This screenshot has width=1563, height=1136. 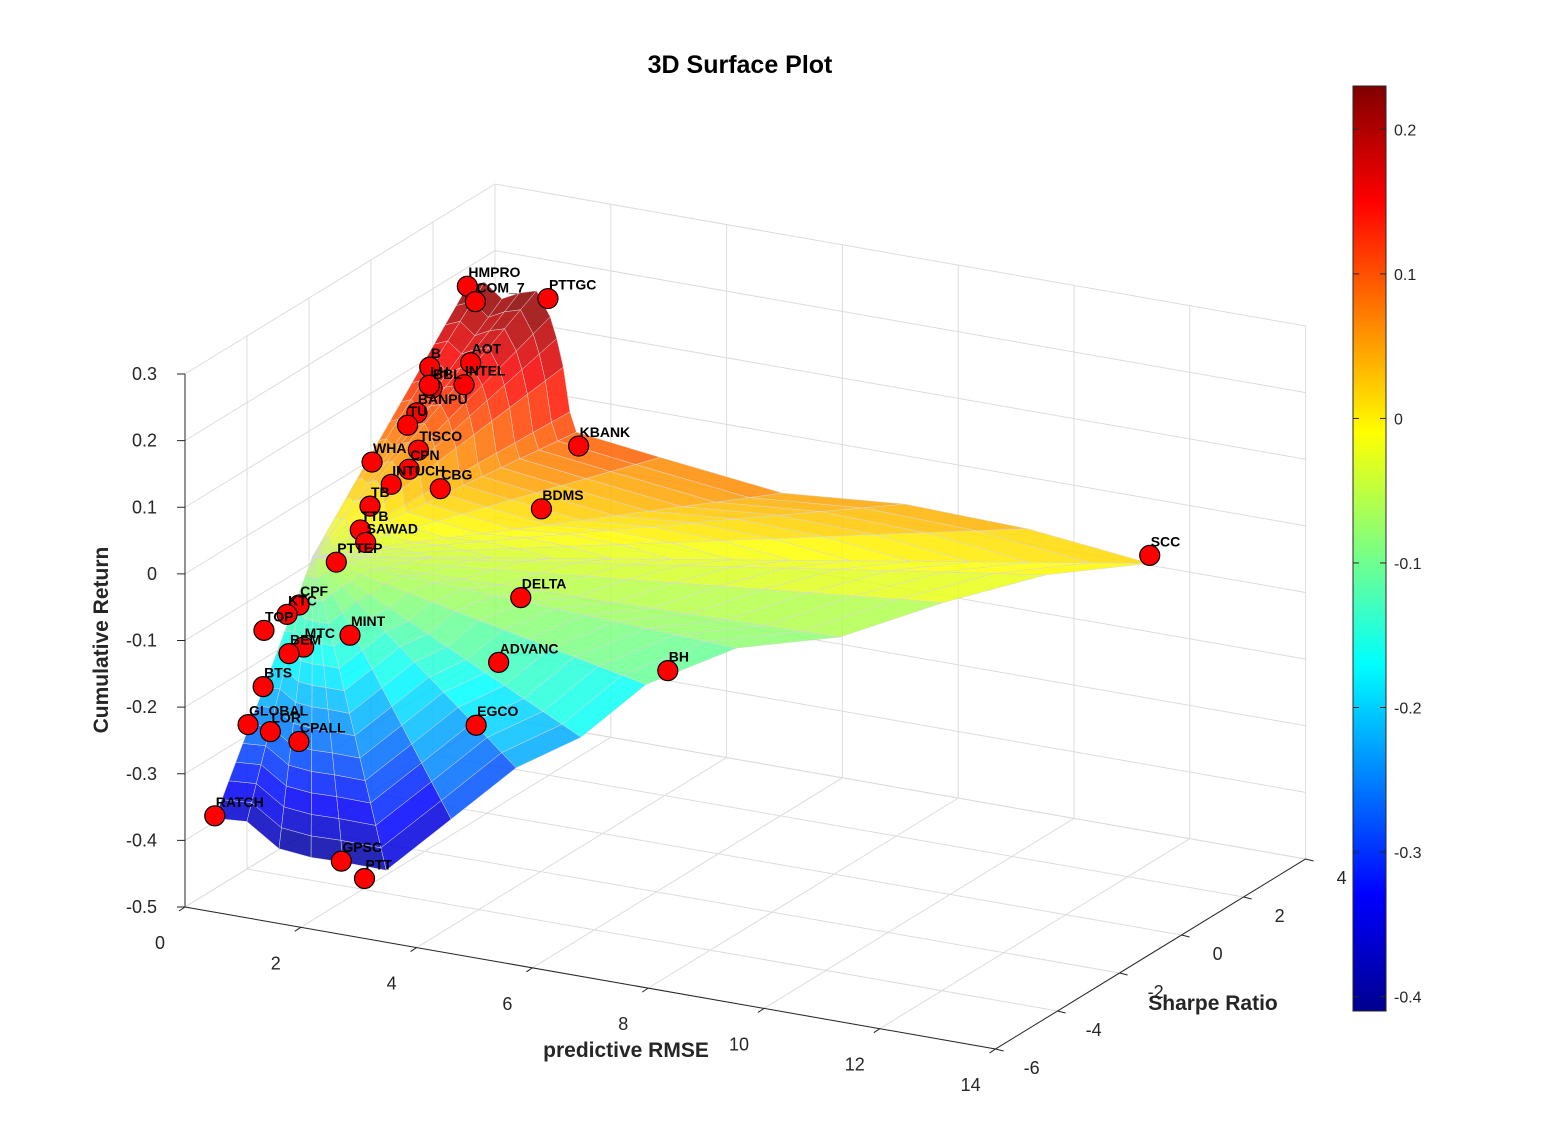 I want to click on marker-label: CPN, so click(x=425, y=455).